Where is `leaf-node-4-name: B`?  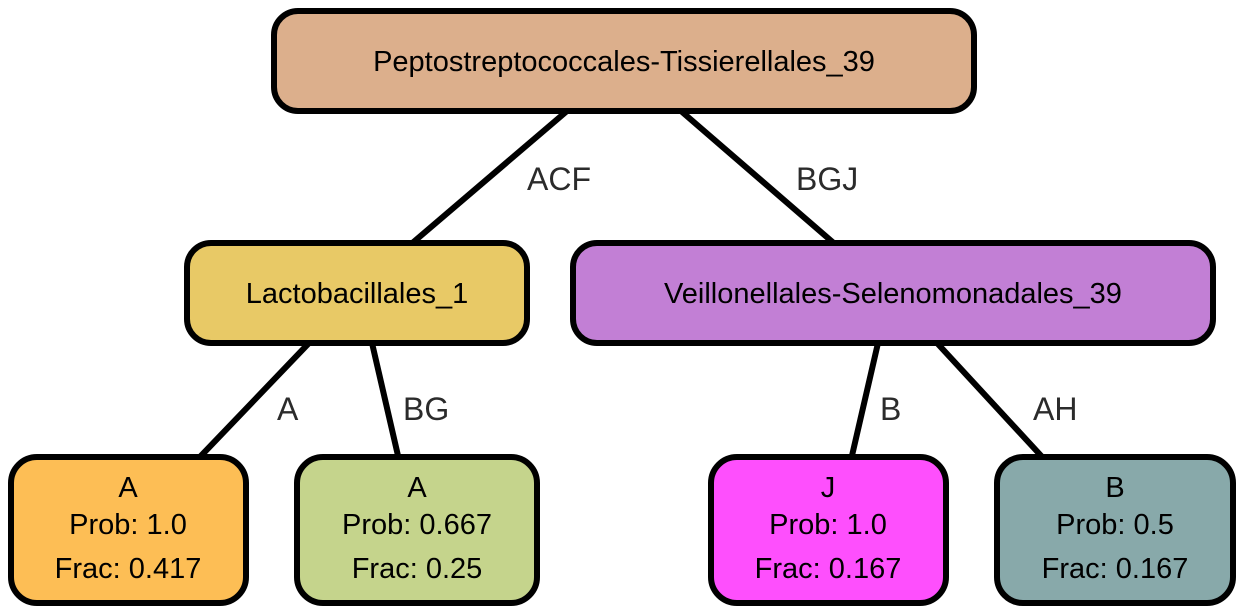
leaf-node-4-name: B is located at coordinates (1114, 488).